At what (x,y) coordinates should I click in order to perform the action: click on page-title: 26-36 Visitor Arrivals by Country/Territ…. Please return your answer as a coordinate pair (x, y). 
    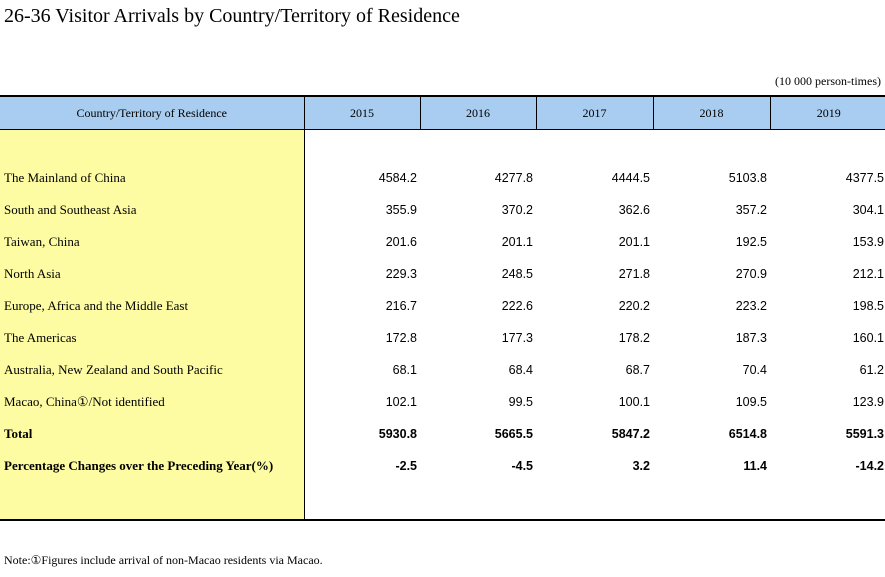
    Looking at the image, I should click on (232, 16).